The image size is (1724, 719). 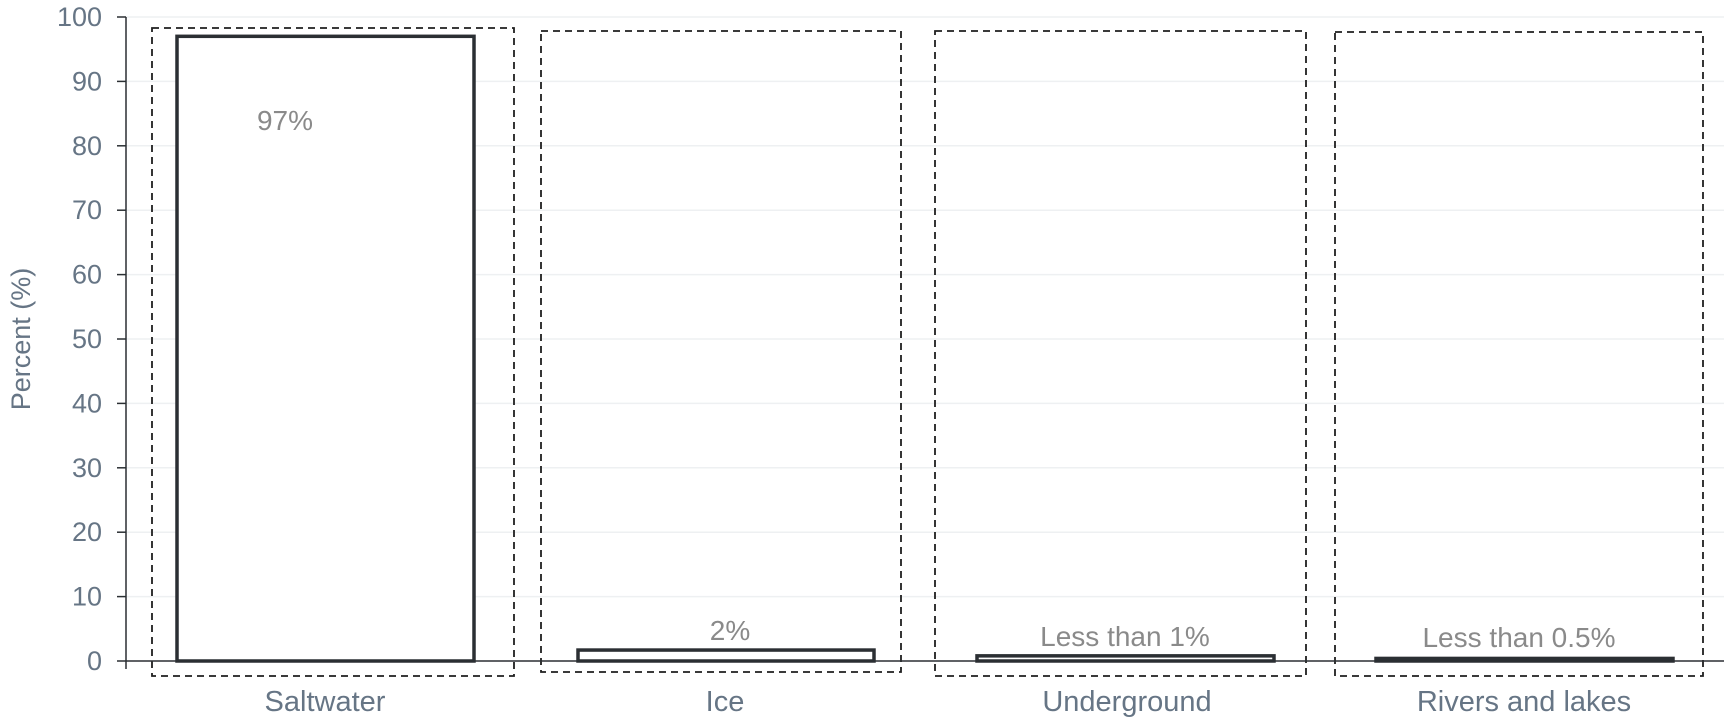 What do you see at coordinates (726, 655) in the screenshot?
I see `bar-ice` at bounding box center [726, 655].